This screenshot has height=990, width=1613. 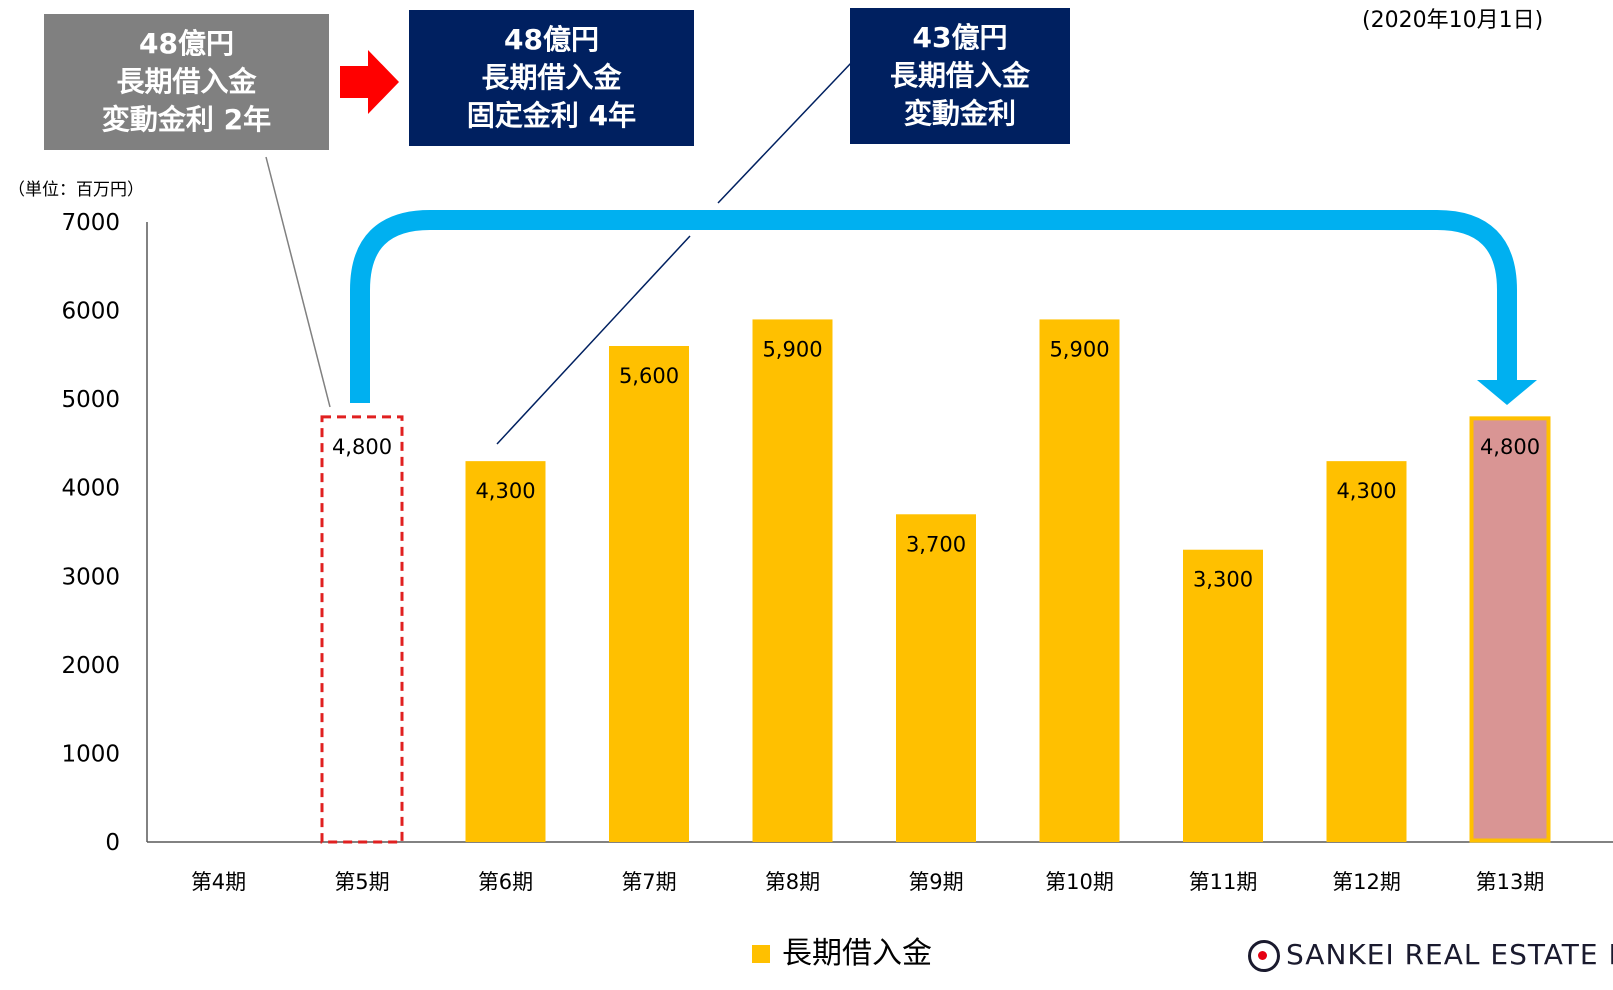 What do you see at coordinates (90, 754) in the screenshot?
I see `y-tick-label: 1000` at bounding box center [90, 754].